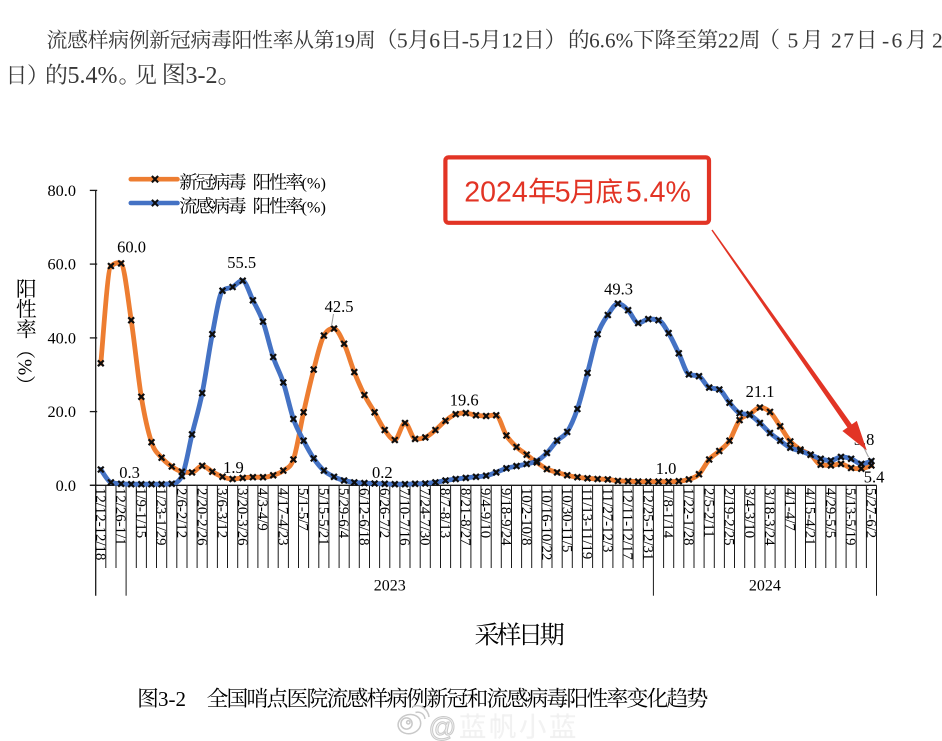 This screenshot has height=741, width=942. Describe the element at coordinates (62, 411) in the screenshot. I see `svg-text: 20.0` at that location.